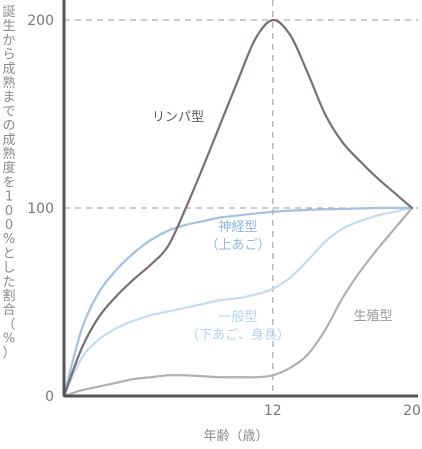 Image resolution: width=422 pixels, height=449 pixels. Describe the element at coordinates (8, 324) in the screenshot. I see `y-axis-label-char: （` at that location.